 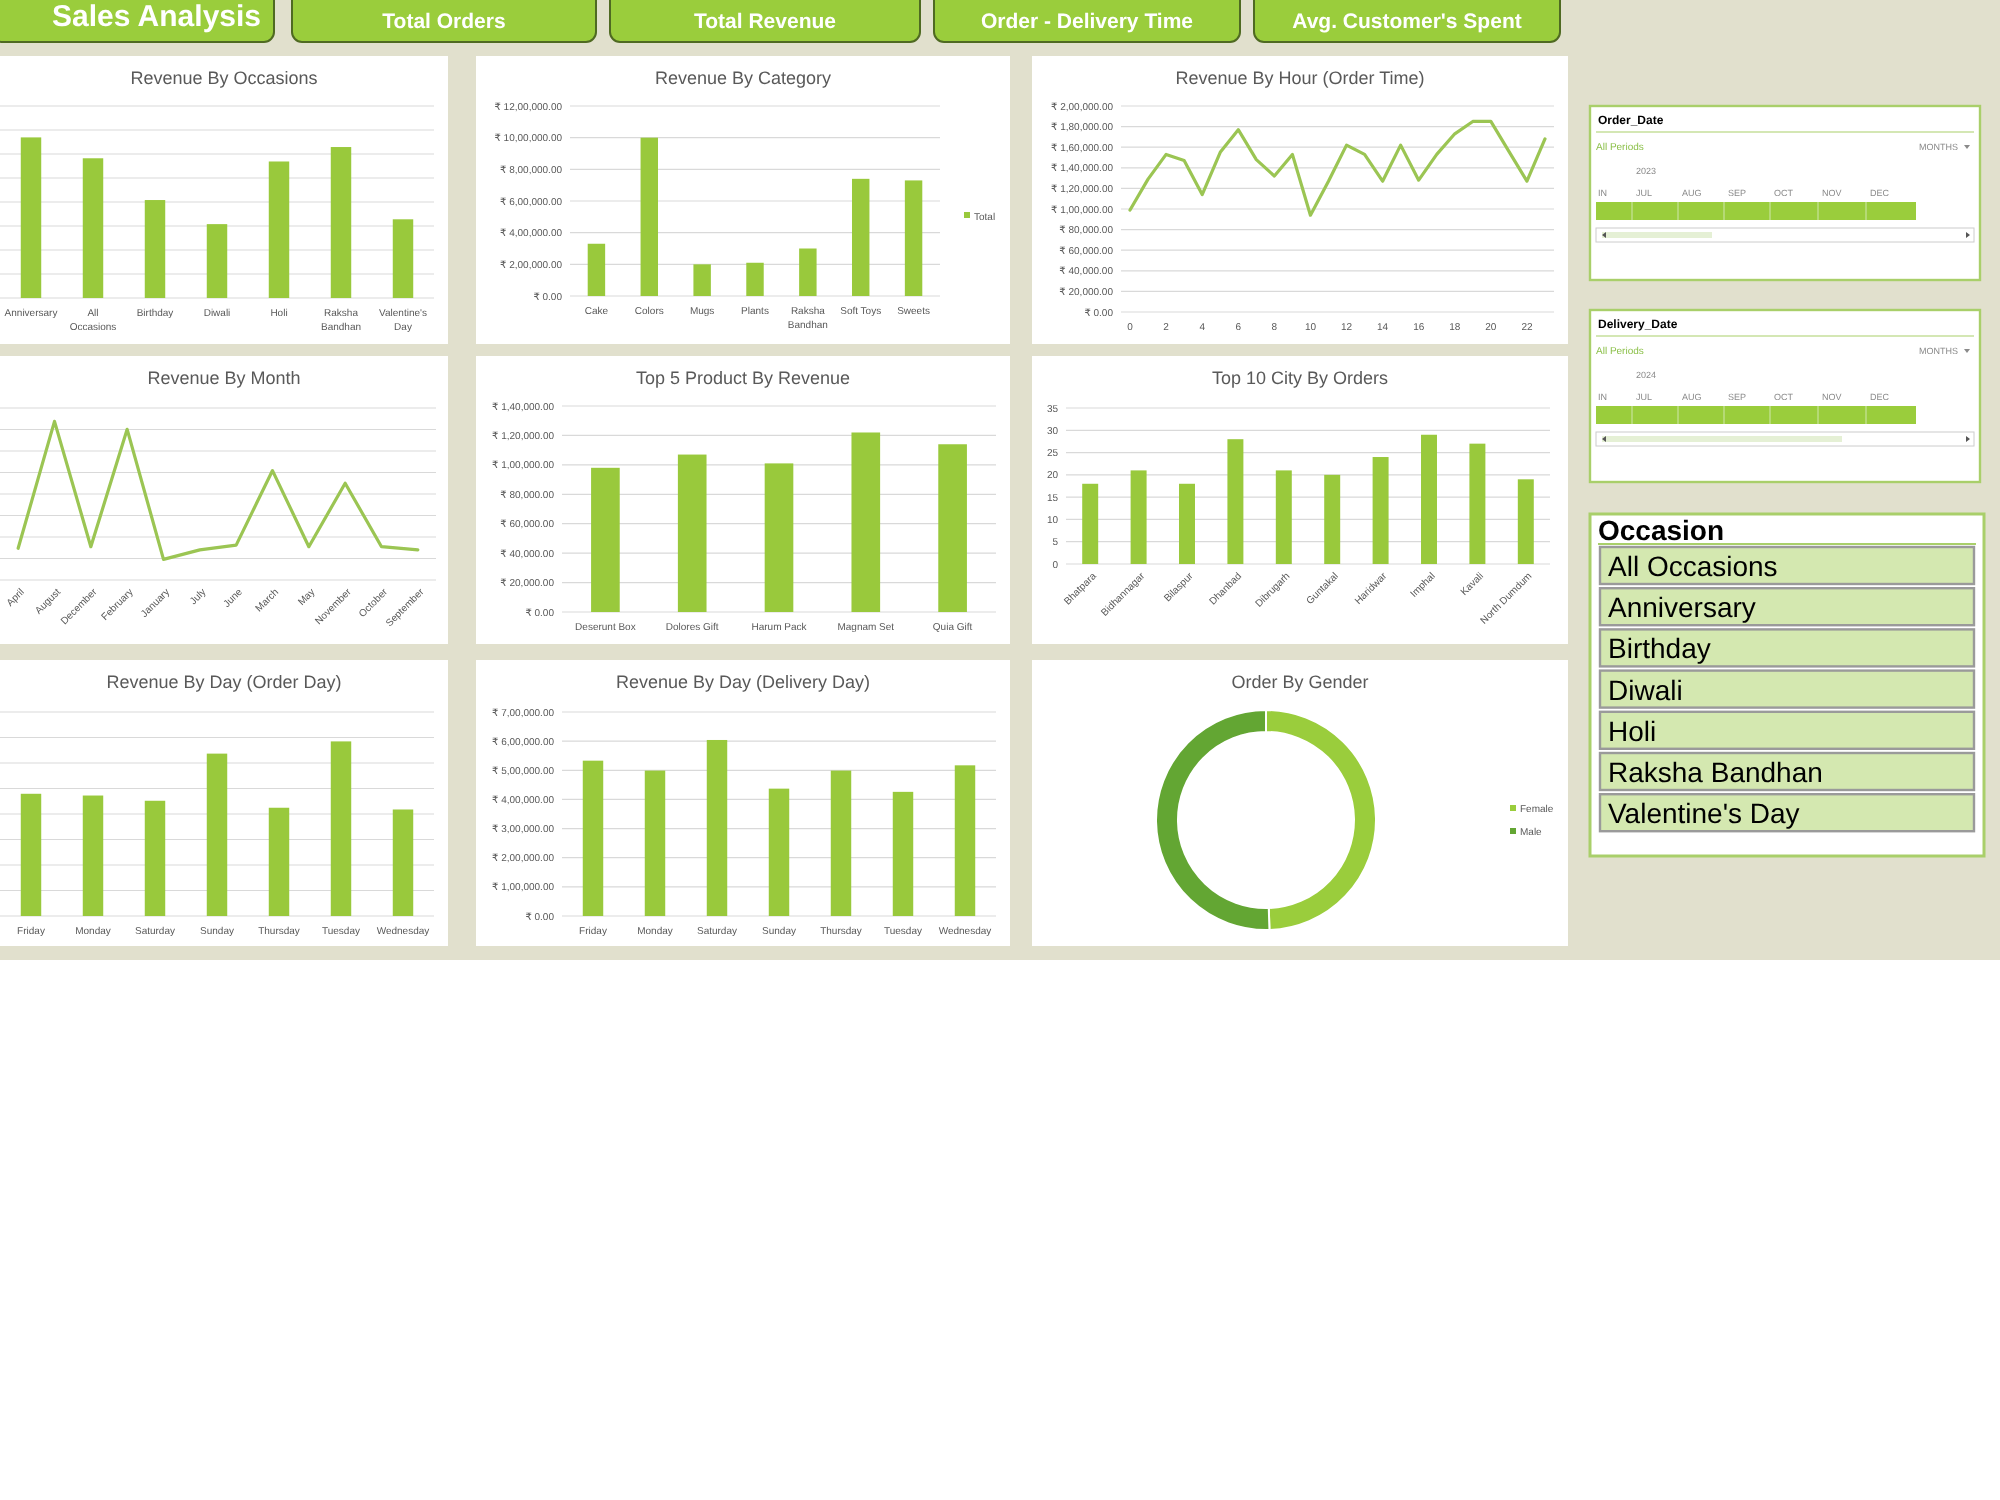 What do you see at coordinates (1407, 22) in the screenshot?
I see `text: Avg. Customer's Spent` at bounding box center [1407, 22].